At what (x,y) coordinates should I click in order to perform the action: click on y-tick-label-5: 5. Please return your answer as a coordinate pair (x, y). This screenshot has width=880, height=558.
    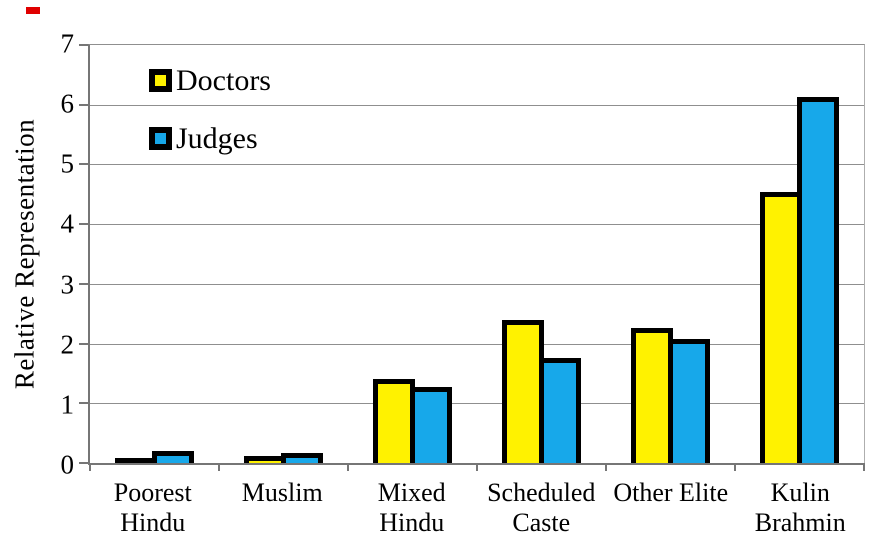
    Looking at the image, I should click on (67, 163).